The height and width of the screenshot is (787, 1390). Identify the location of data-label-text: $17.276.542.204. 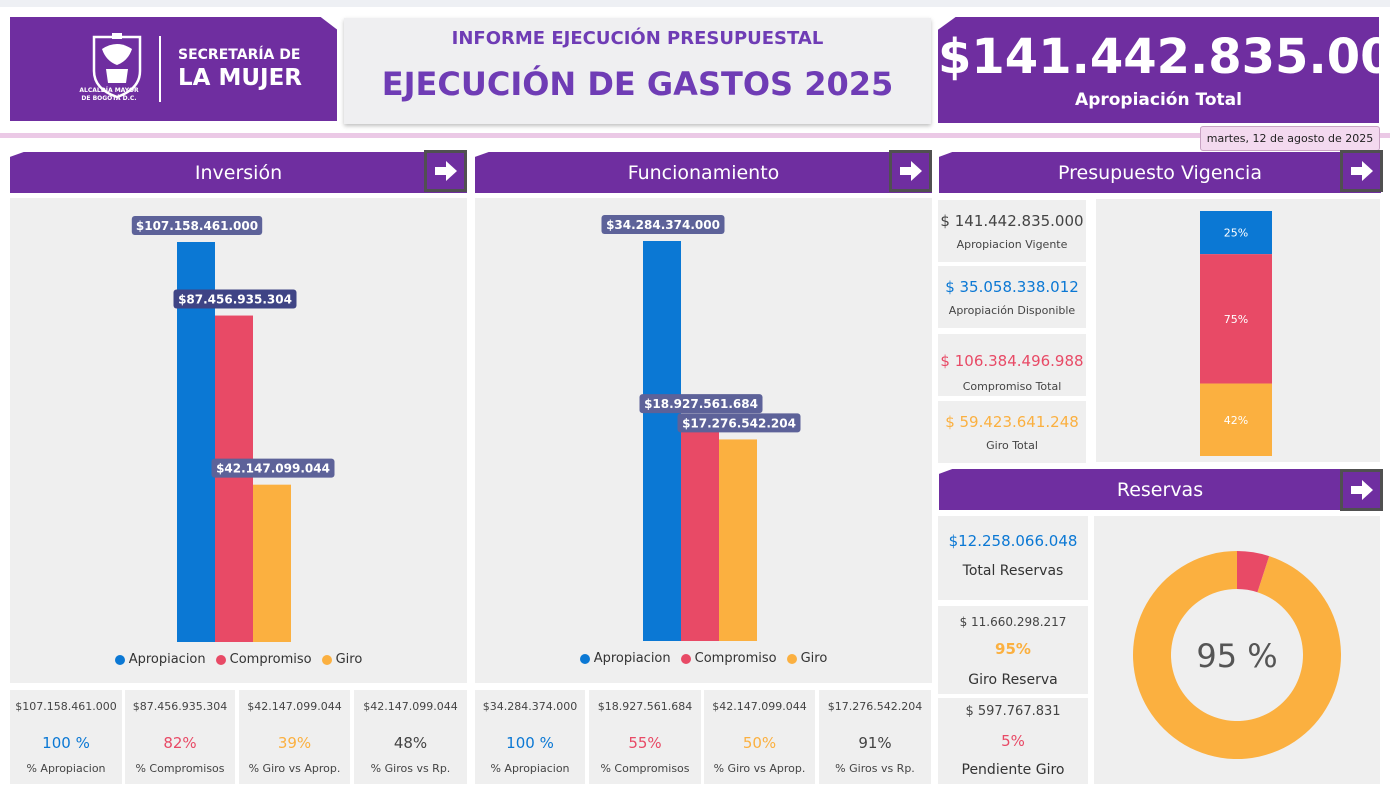
(739, 423).